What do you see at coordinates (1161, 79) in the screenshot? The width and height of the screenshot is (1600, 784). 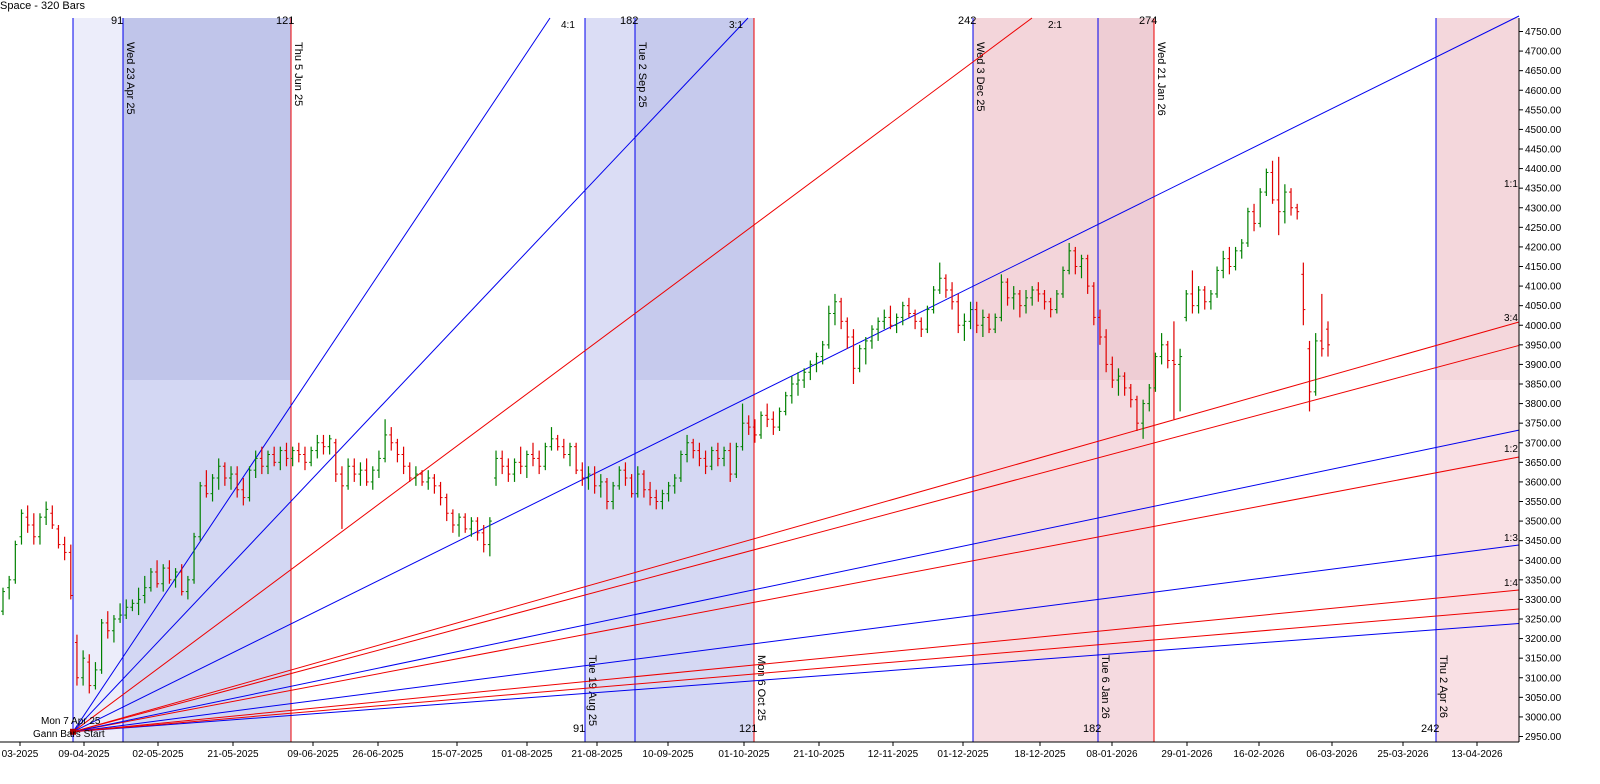 I see `gann-time-label-7: Wed 21 Jan 26` at bounding box center [1161, 79].